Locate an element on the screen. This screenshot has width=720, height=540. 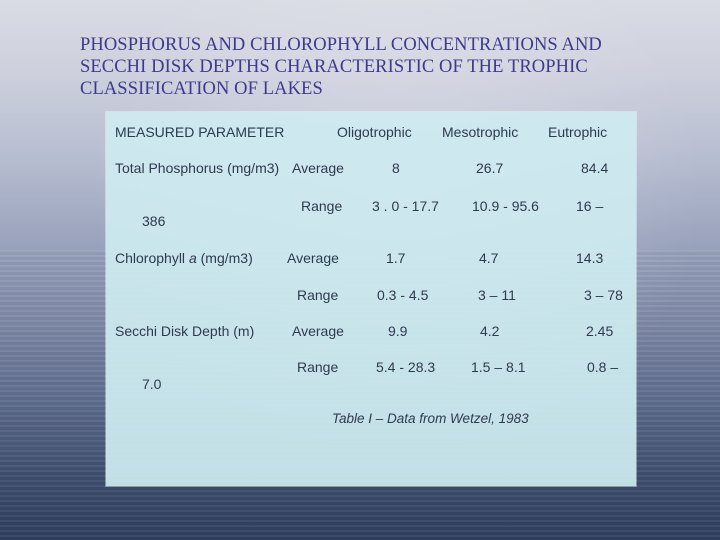
phosphorus-average-oligotrophic: 8 is located at coordinates (396, 168).